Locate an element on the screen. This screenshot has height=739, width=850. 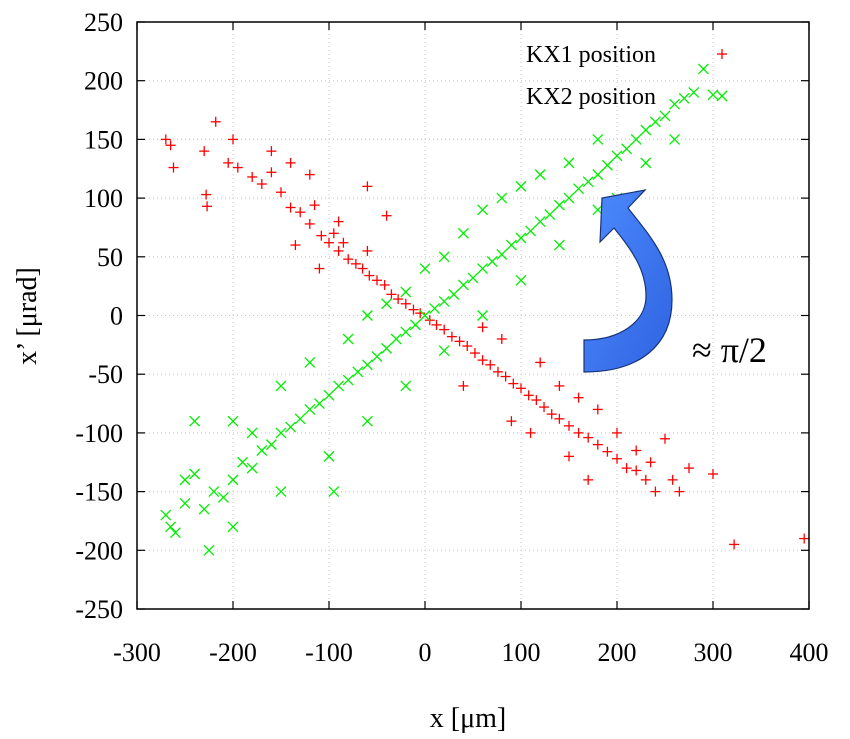
x-axis-label: x [μm] is located at coordinates (468, 718).